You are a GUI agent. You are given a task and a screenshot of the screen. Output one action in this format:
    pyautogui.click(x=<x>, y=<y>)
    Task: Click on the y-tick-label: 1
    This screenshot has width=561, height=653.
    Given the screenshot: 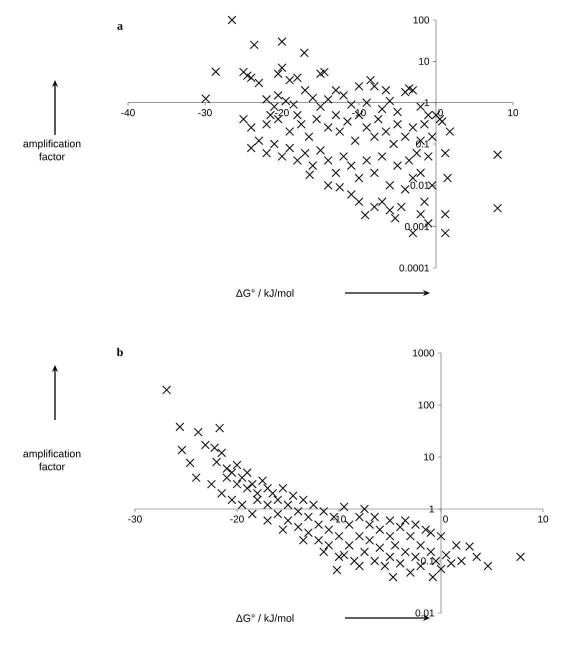 What is the action you would take?
    pyautogui.click(x=432, y=509)
    